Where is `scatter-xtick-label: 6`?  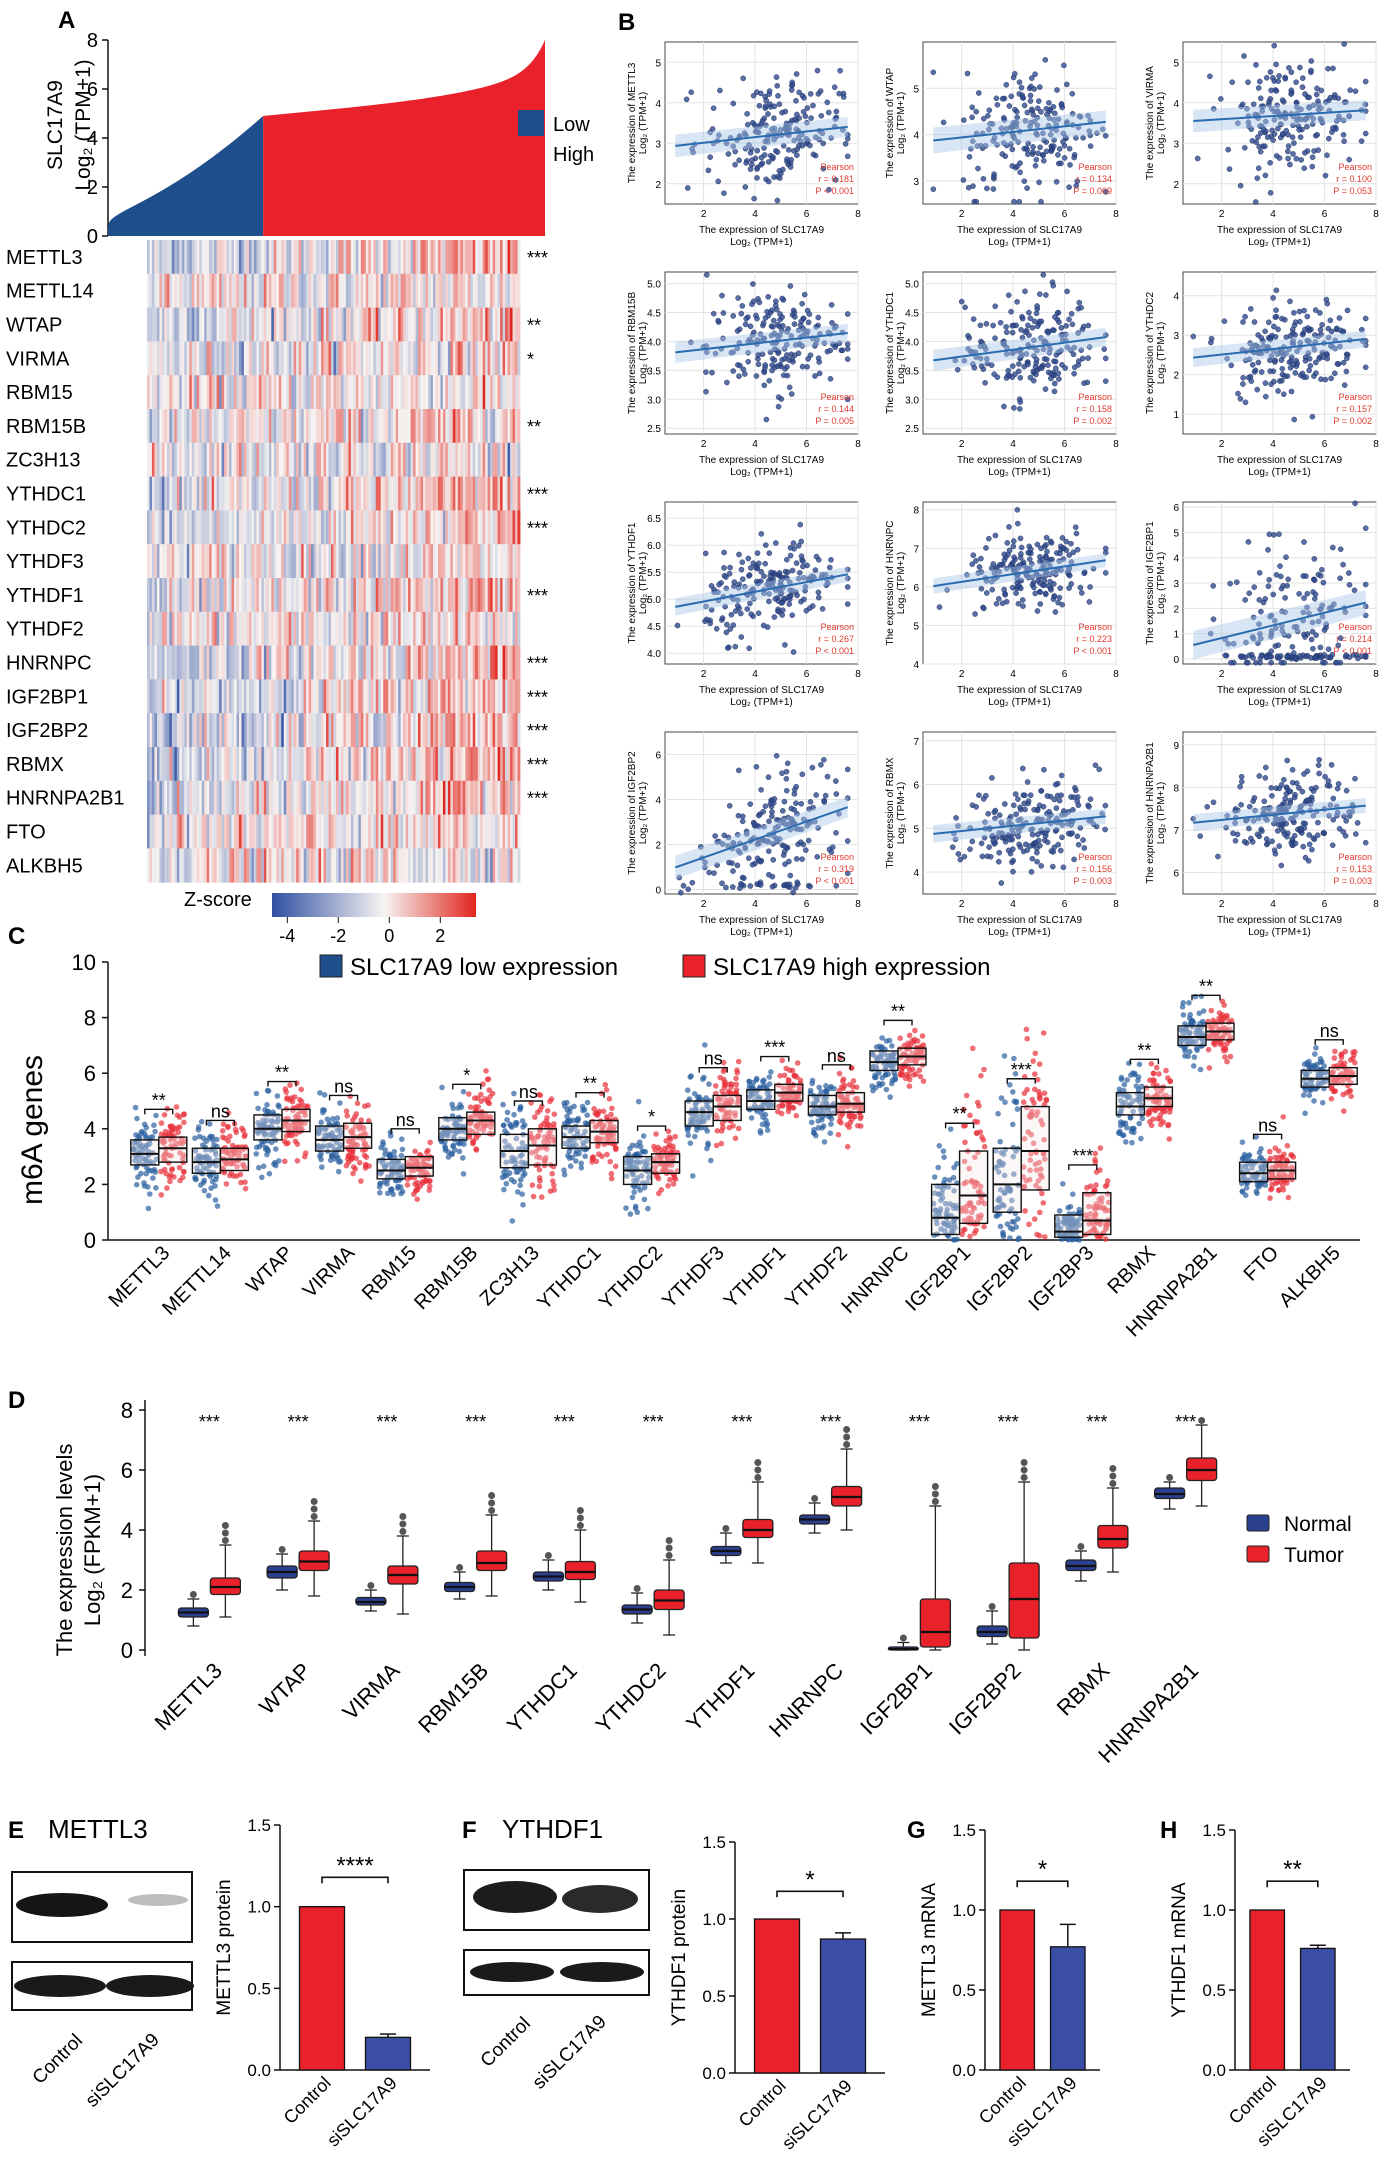 scatter-xtick-label: 6 is located at coordinates (807, 674).